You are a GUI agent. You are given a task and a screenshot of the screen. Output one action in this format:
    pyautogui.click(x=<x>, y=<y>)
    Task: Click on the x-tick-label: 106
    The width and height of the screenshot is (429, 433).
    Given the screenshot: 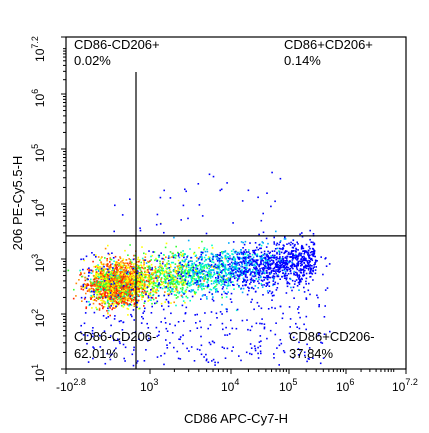 What is the action you would take?
    pyautogui.click(x=345, y=385)
    